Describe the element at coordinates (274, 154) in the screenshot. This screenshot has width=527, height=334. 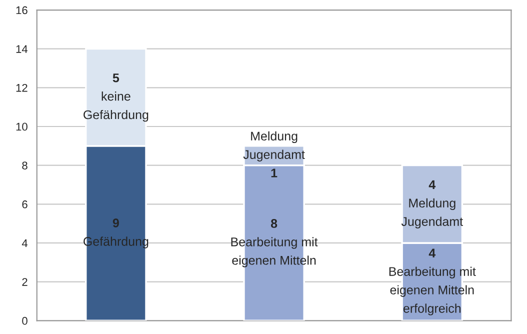
I see `data-label: Meldung Jugendamt 1` at that location.